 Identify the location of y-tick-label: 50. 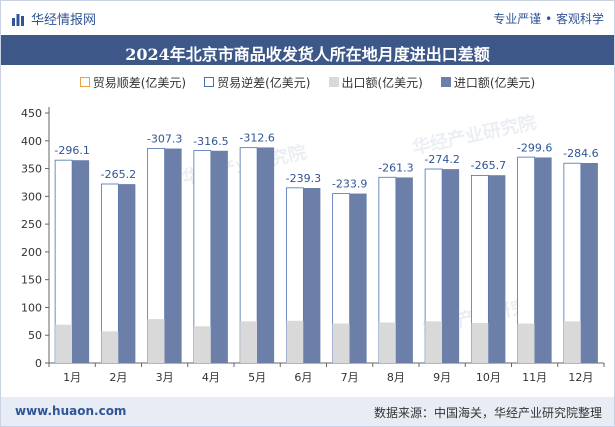
(35, 335).